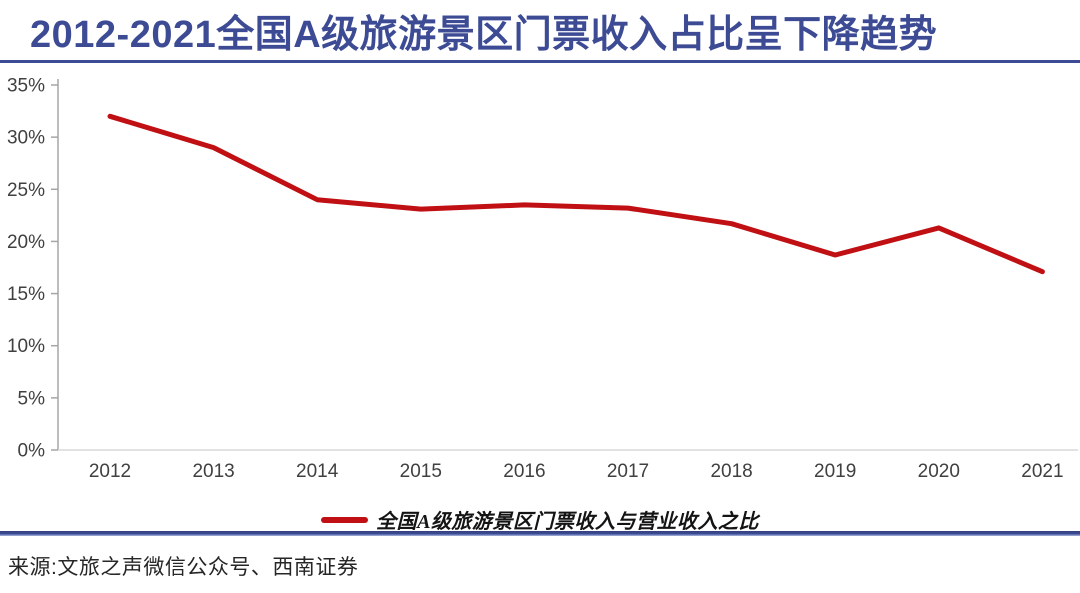  Describe the element at coordinates (524, 471) in the screenshot. I see `x-axis-tick-label: 2016` at that location.